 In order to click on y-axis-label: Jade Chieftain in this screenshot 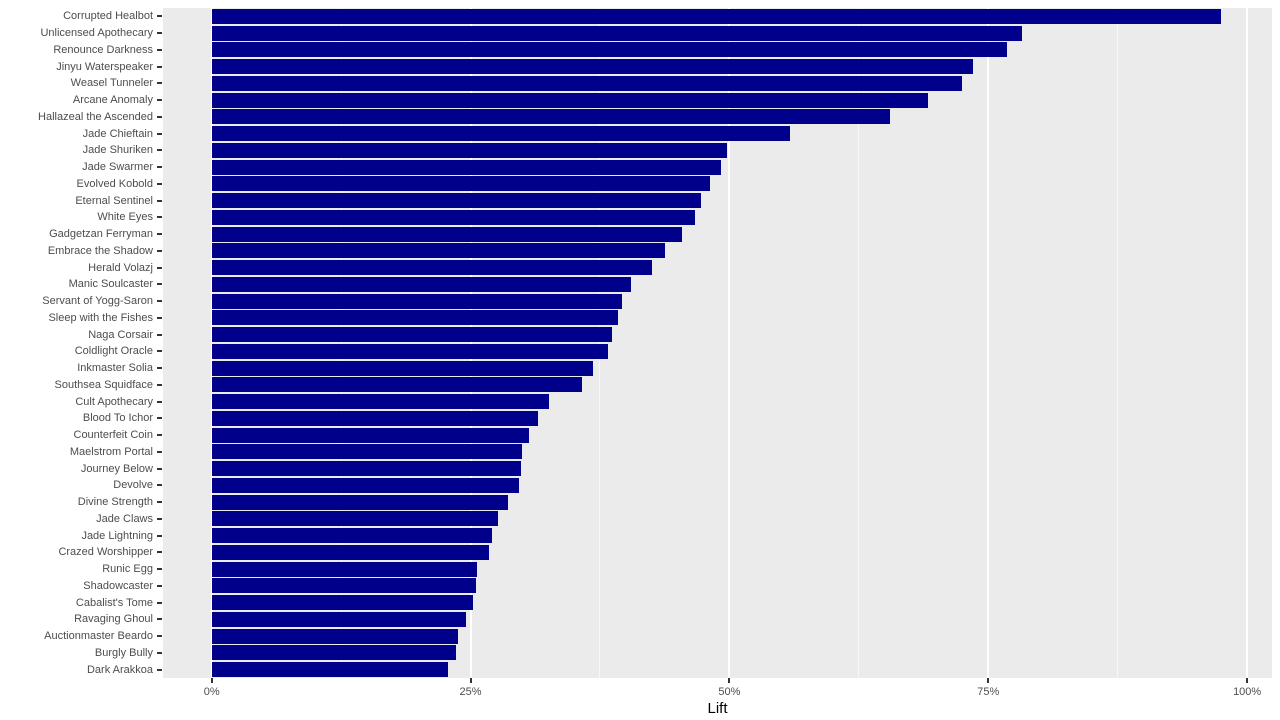, I will do `click(117, 133)`.